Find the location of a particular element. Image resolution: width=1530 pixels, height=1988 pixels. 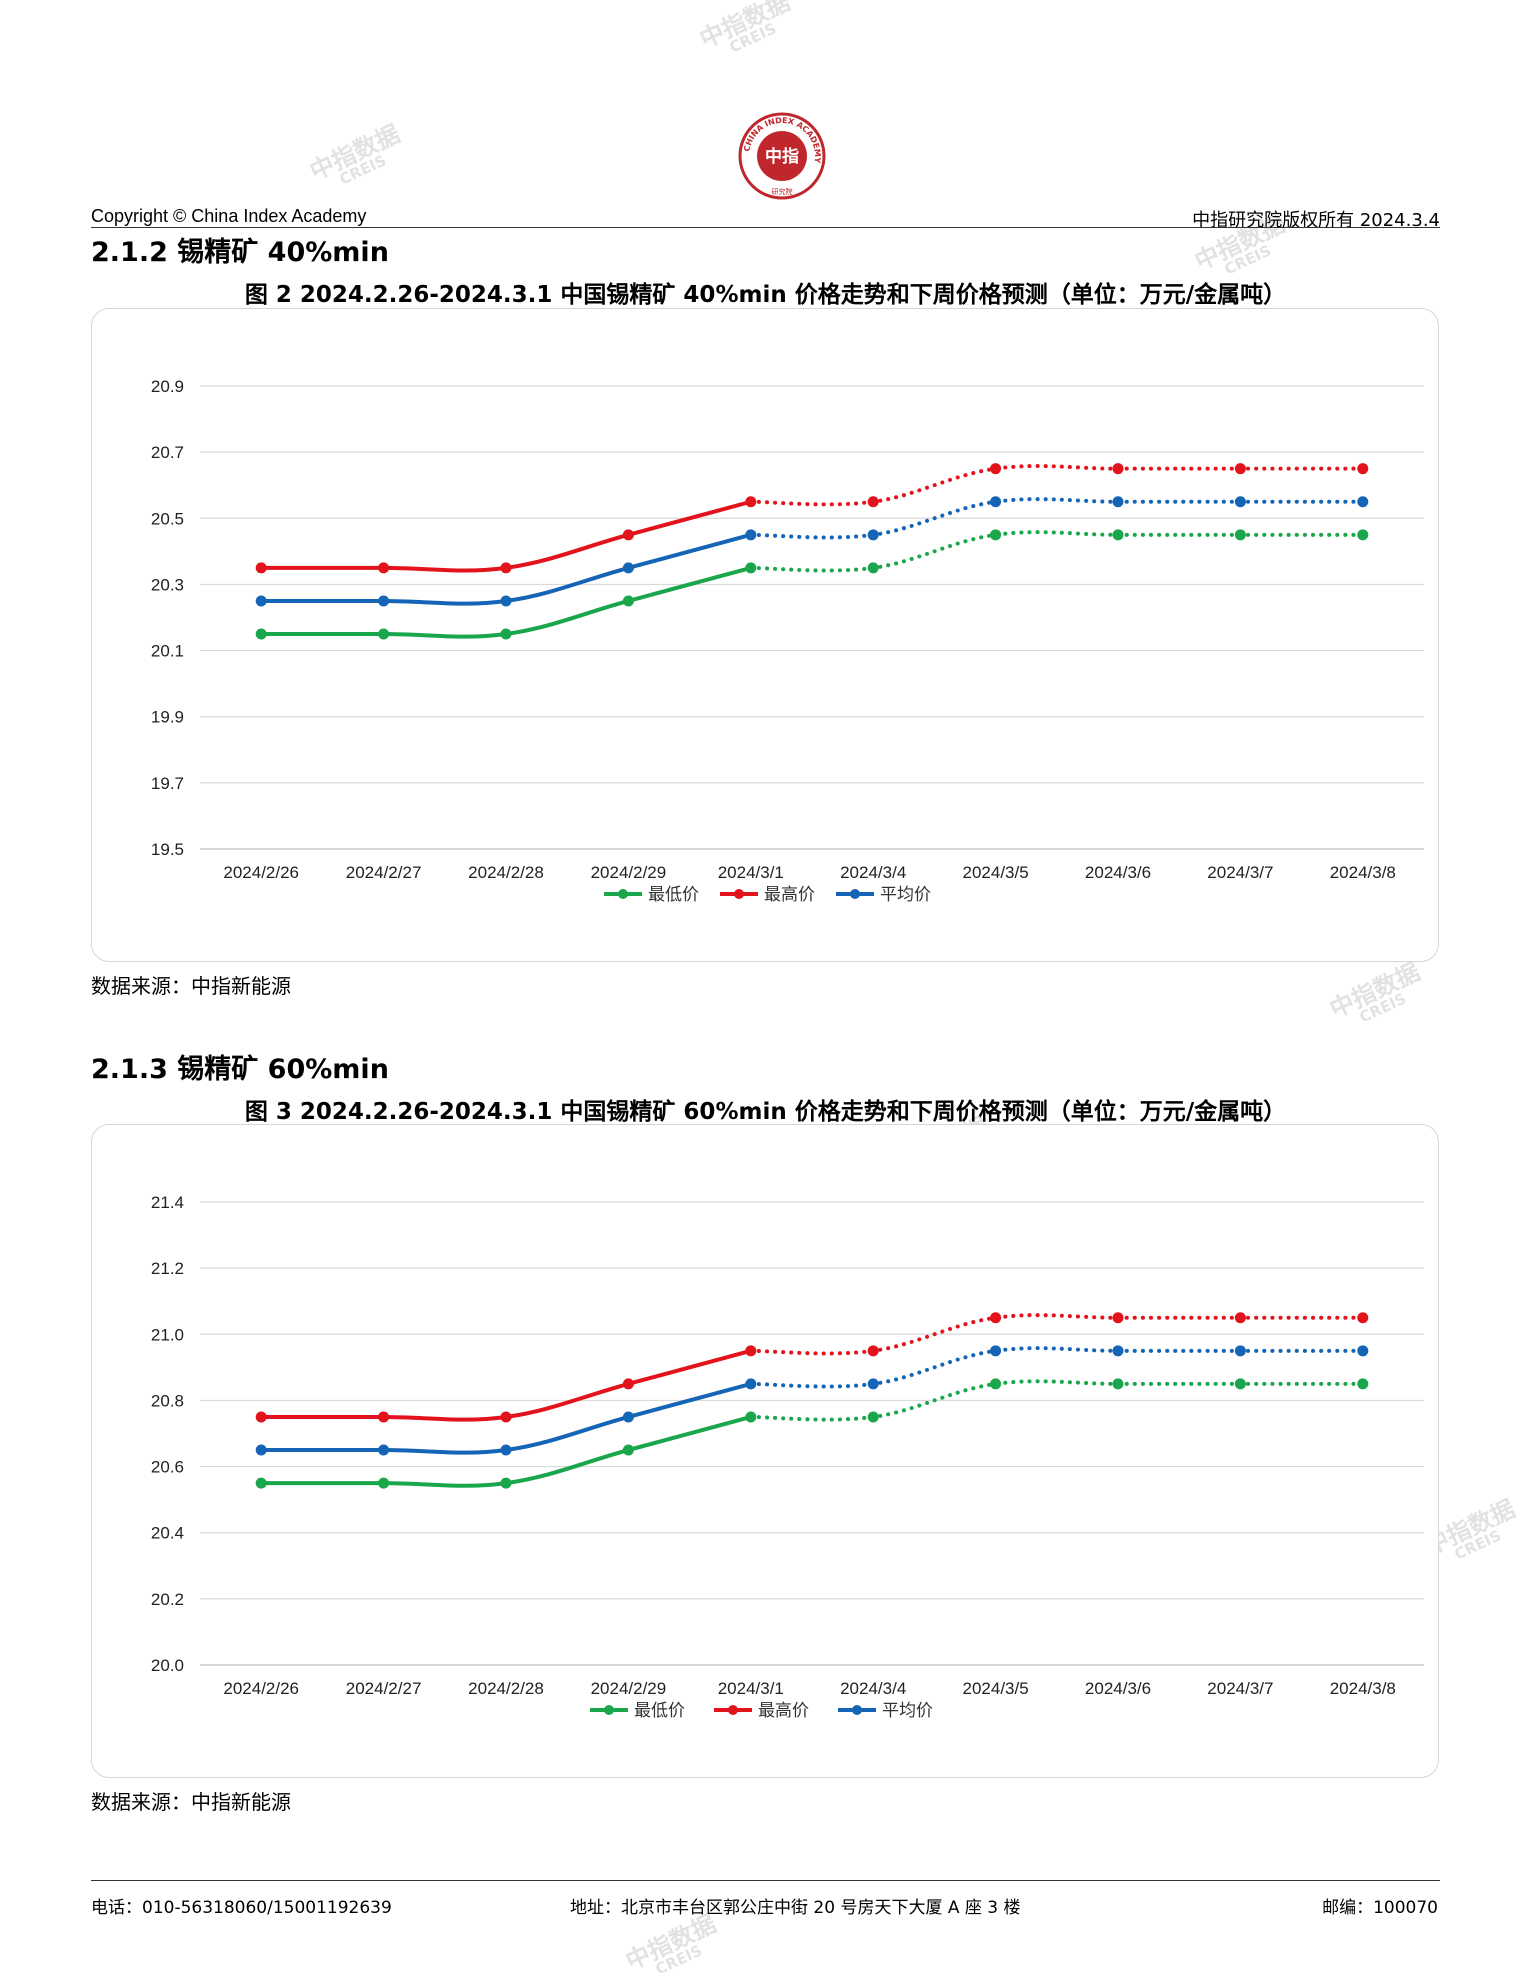

logo-bottom-text: 研究院 is located at coordinates (782, 191).